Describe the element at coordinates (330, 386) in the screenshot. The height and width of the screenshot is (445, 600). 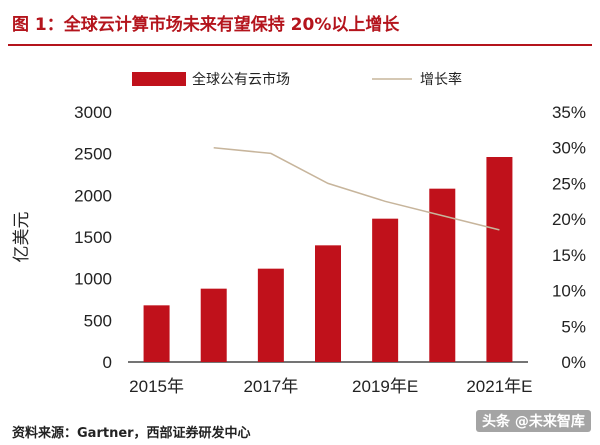
I see `x-axis-labels: 2015年 2017年 2019年E 2021年E` at that location.